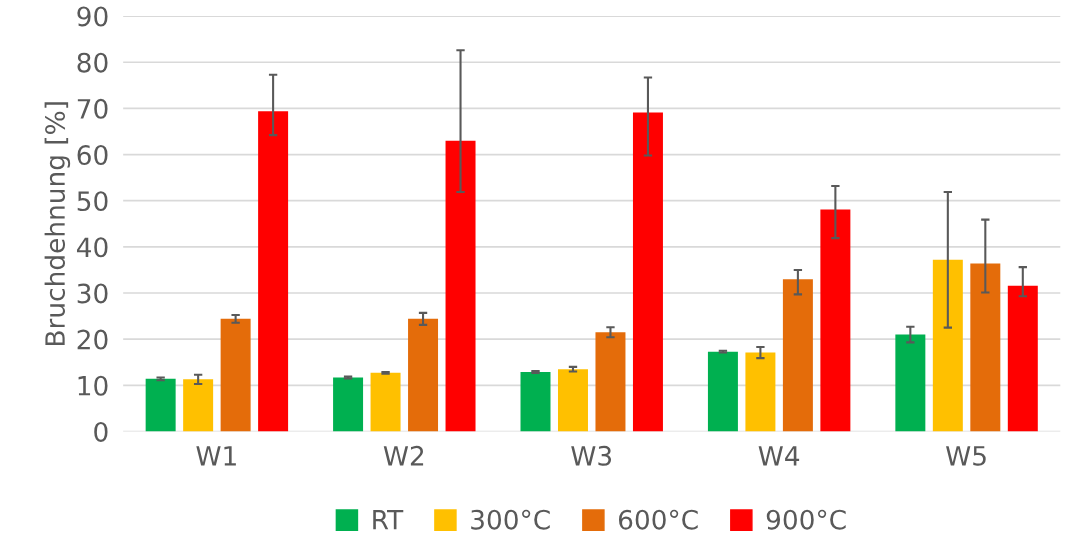 This screenshot has height=536, width=1071. What do you see at coordinates (92, 154) in the screenshot?
I see `y-tick-label: 60` at bounding box center [92, 154].